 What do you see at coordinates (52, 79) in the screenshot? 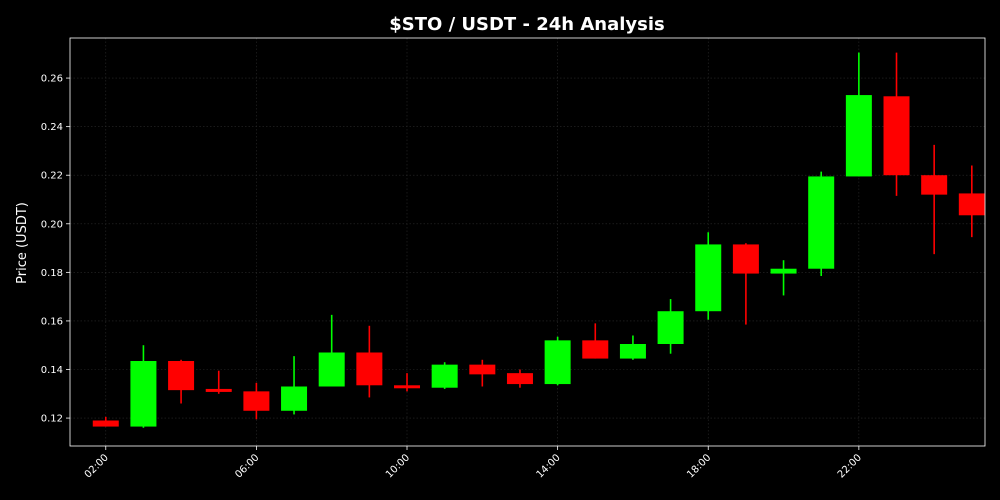
I see `y-tick-label: 0.26` at bounding box center [52, 79].